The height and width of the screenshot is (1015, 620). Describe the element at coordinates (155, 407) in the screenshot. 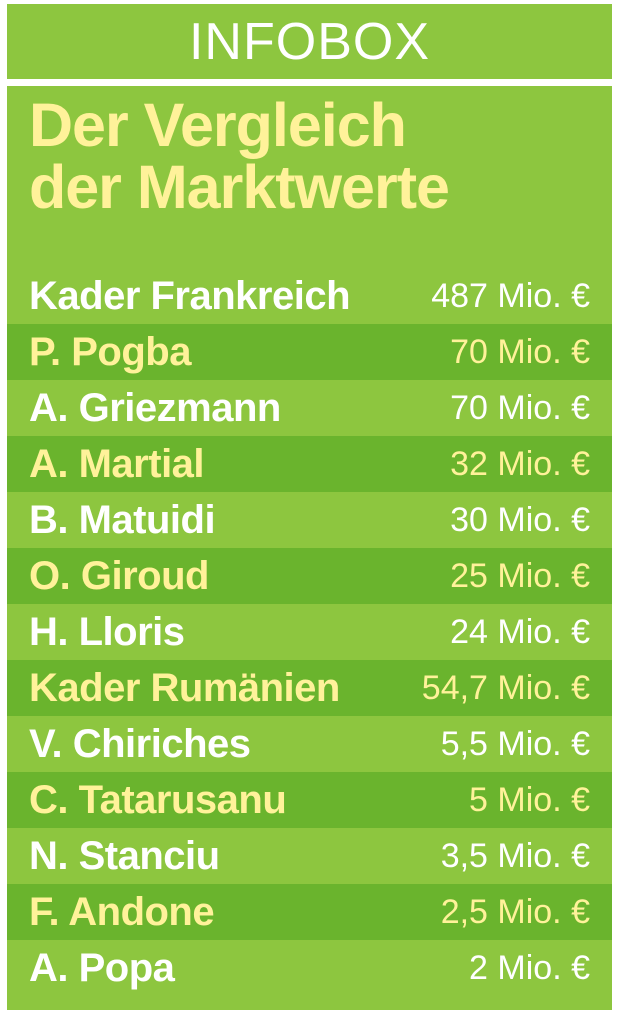

I see `row-name: A. Griezmann` at that location.